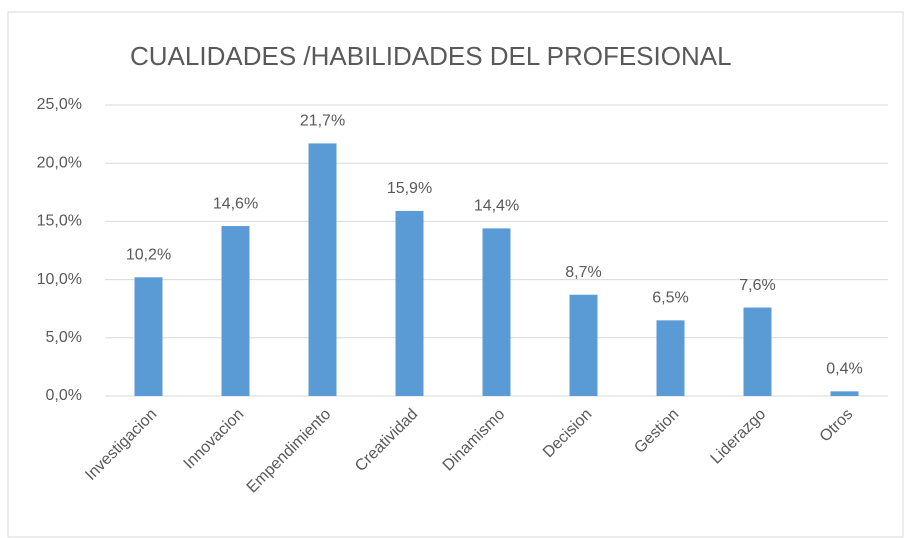 The image size is (904, 538). Describe the element at coordinates (322, 121) in the screenshot. I see `value-label: 21,7%` at that location.